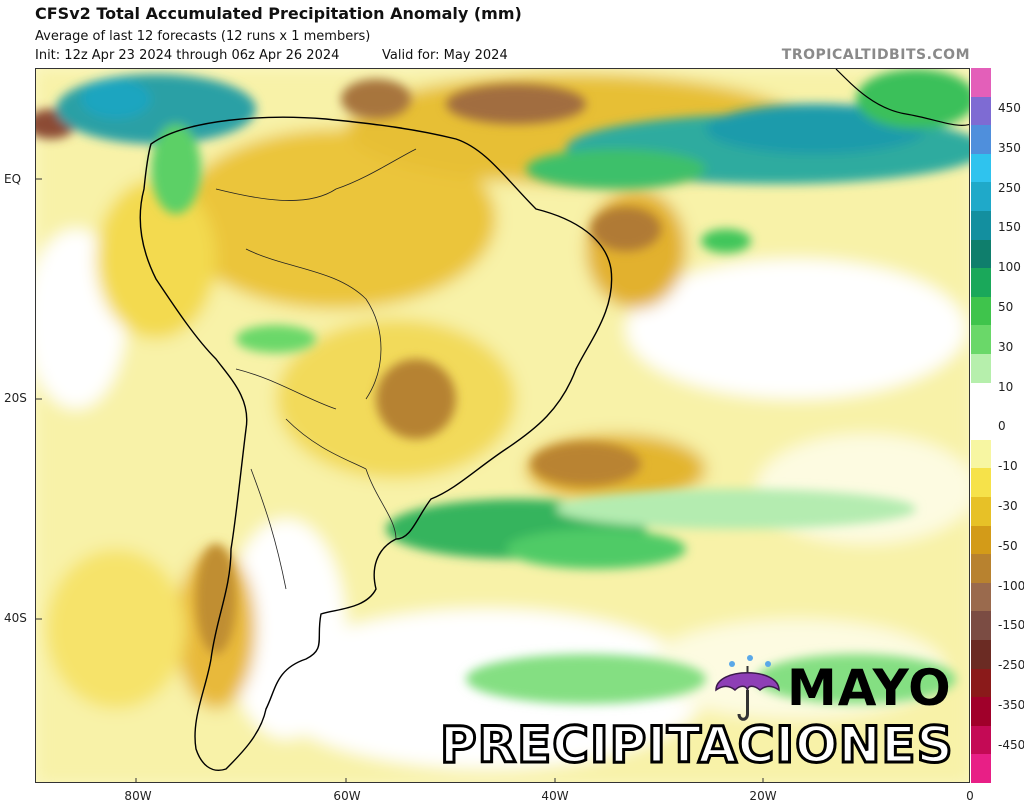 This screenshot has width=1024, height=803. Describe the element at coordinates (347, 796) in the screenshot. I see `lon-label-60w: 60W` at that location.